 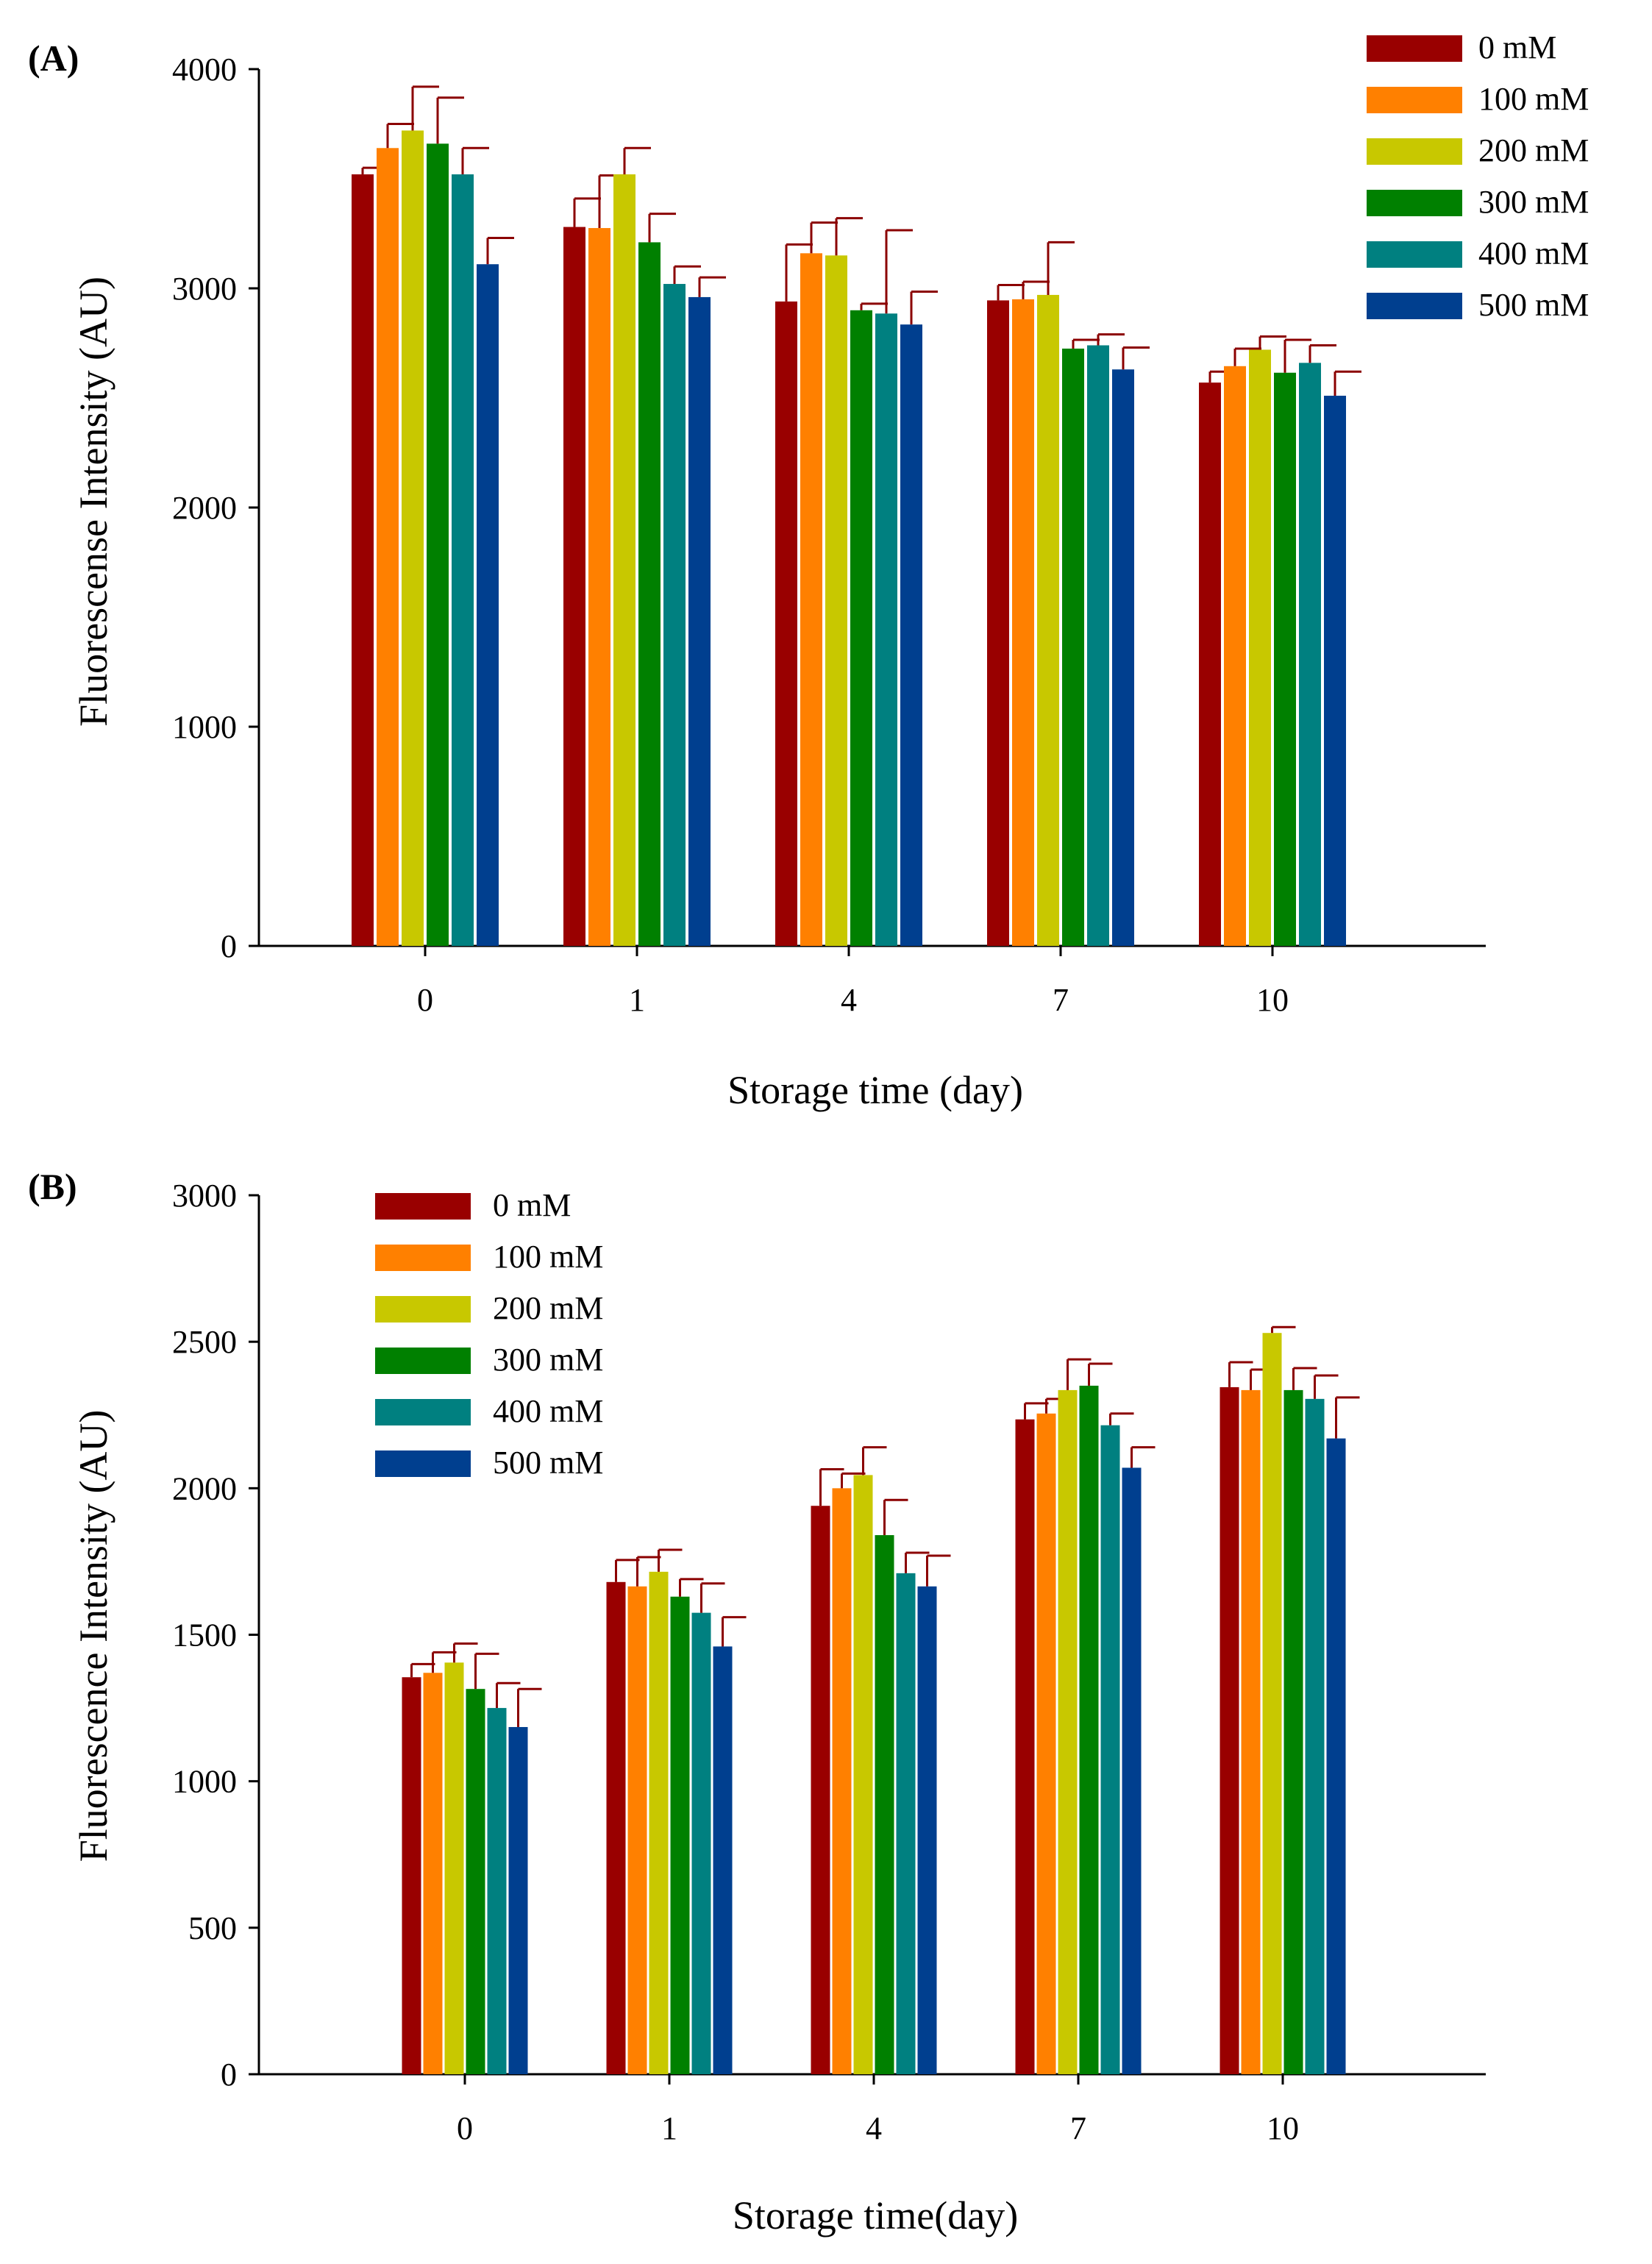 I want to click on panel-b-legend-label: 400 mM, so click(x=548, y=1411).